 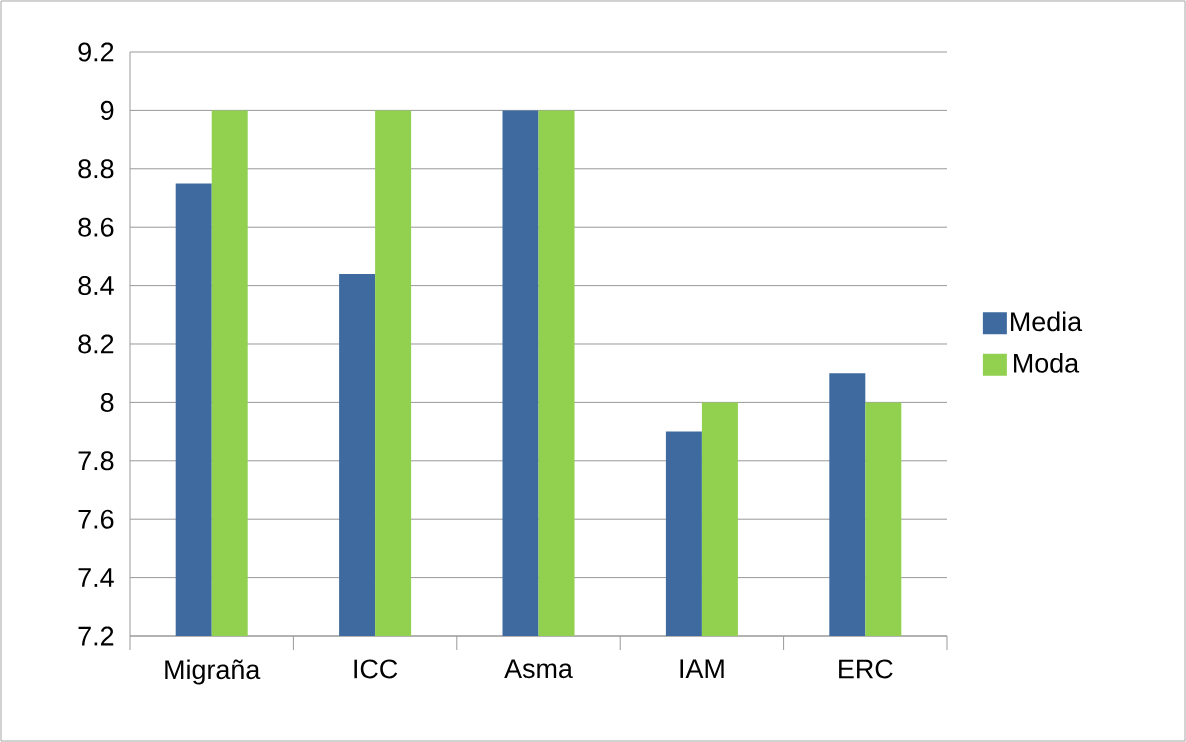 What do you see at coordinates (1047, 321) in the screenshot?
I see `legend-label: Media` at bounding box center [1047, 321].